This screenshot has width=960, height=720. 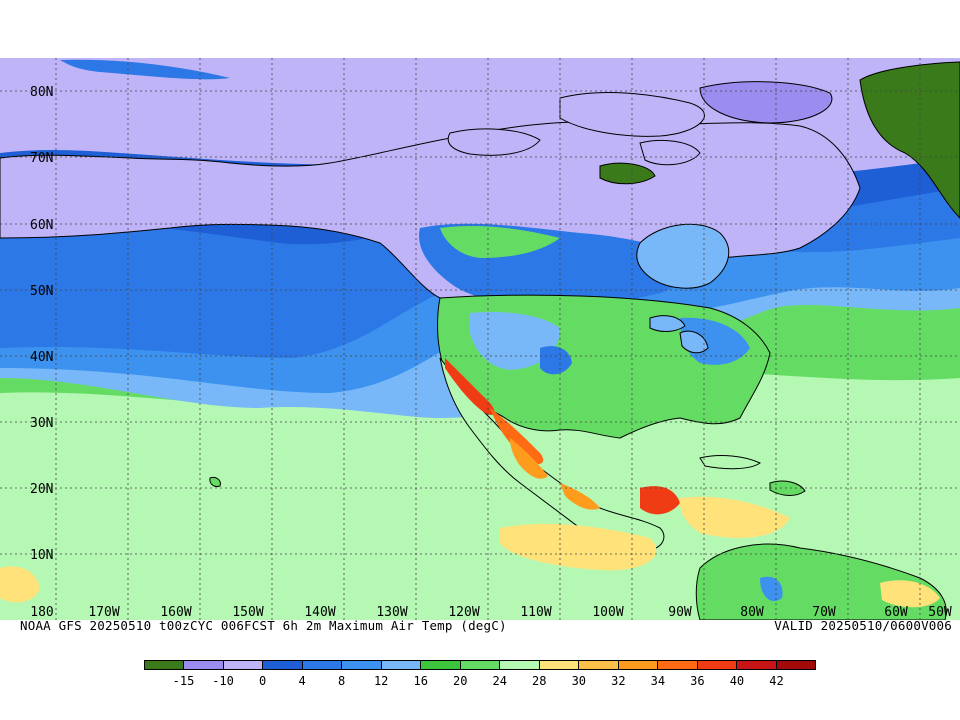 I want to click on sonora-hot-spot, so click(x=517, y=436).